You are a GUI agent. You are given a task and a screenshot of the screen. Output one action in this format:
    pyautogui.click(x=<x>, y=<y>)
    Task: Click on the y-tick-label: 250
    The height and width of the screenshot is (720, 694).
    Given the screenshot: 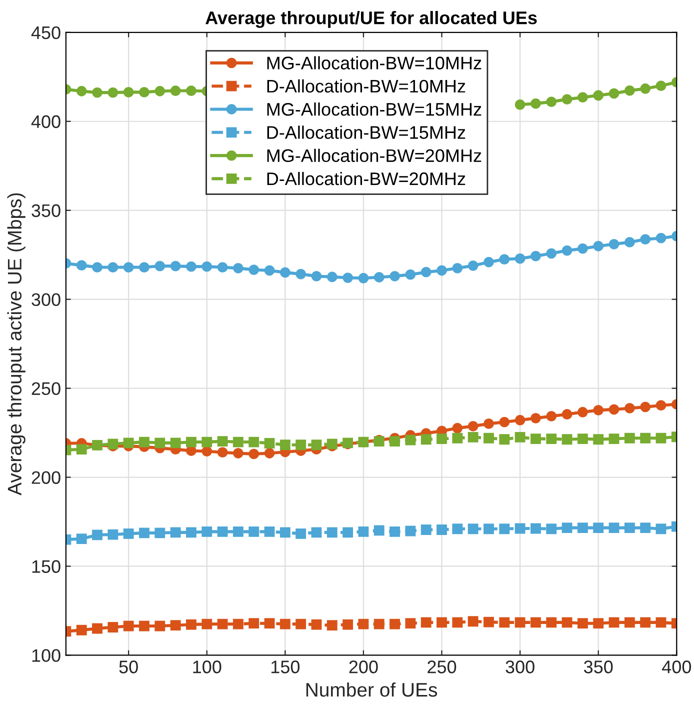 What is the action you would take?
    pyautogui.click(x=46, y=389)
    